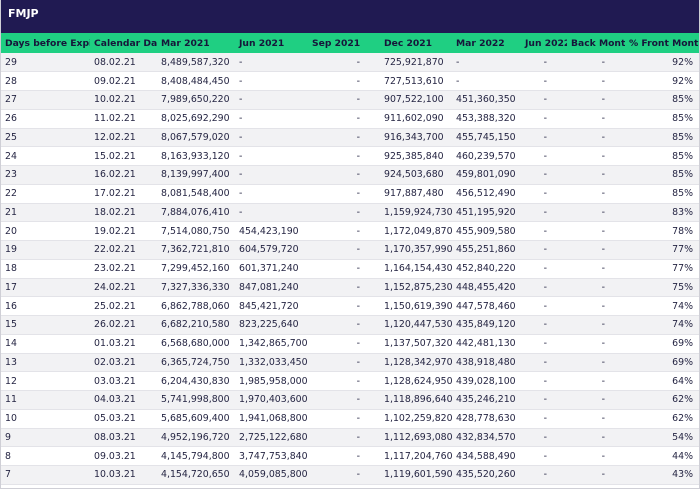  Describe the element at coordinates (662, 81) in the screenshot. I see `table-cell: 92%` at that location.